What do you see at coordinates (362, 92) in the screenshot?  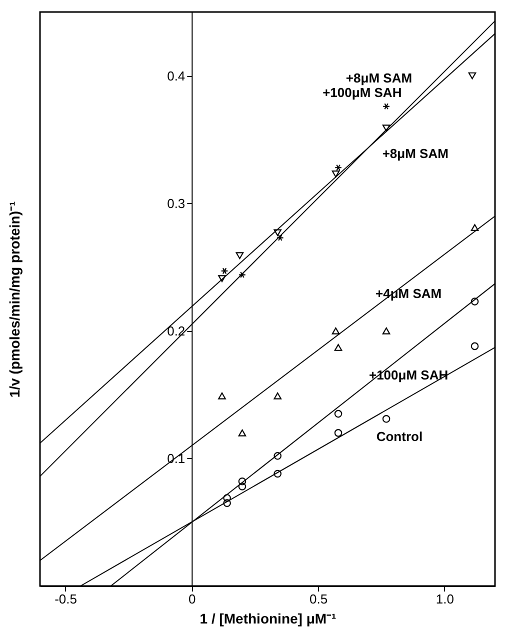 I see `annotation: +100μM SAH` at bounding box center [362, 92].